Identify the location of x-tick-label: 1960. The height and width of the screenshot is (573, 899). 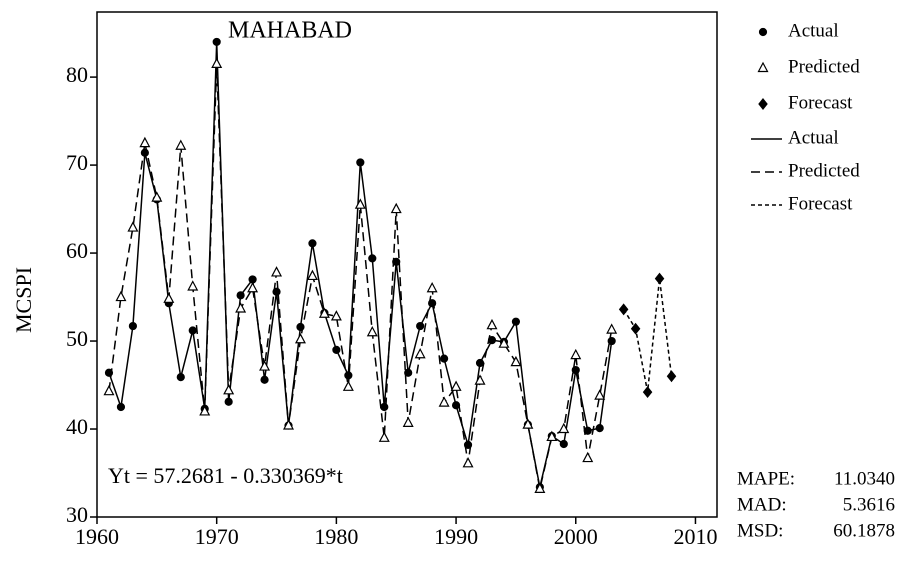
(97, 536).